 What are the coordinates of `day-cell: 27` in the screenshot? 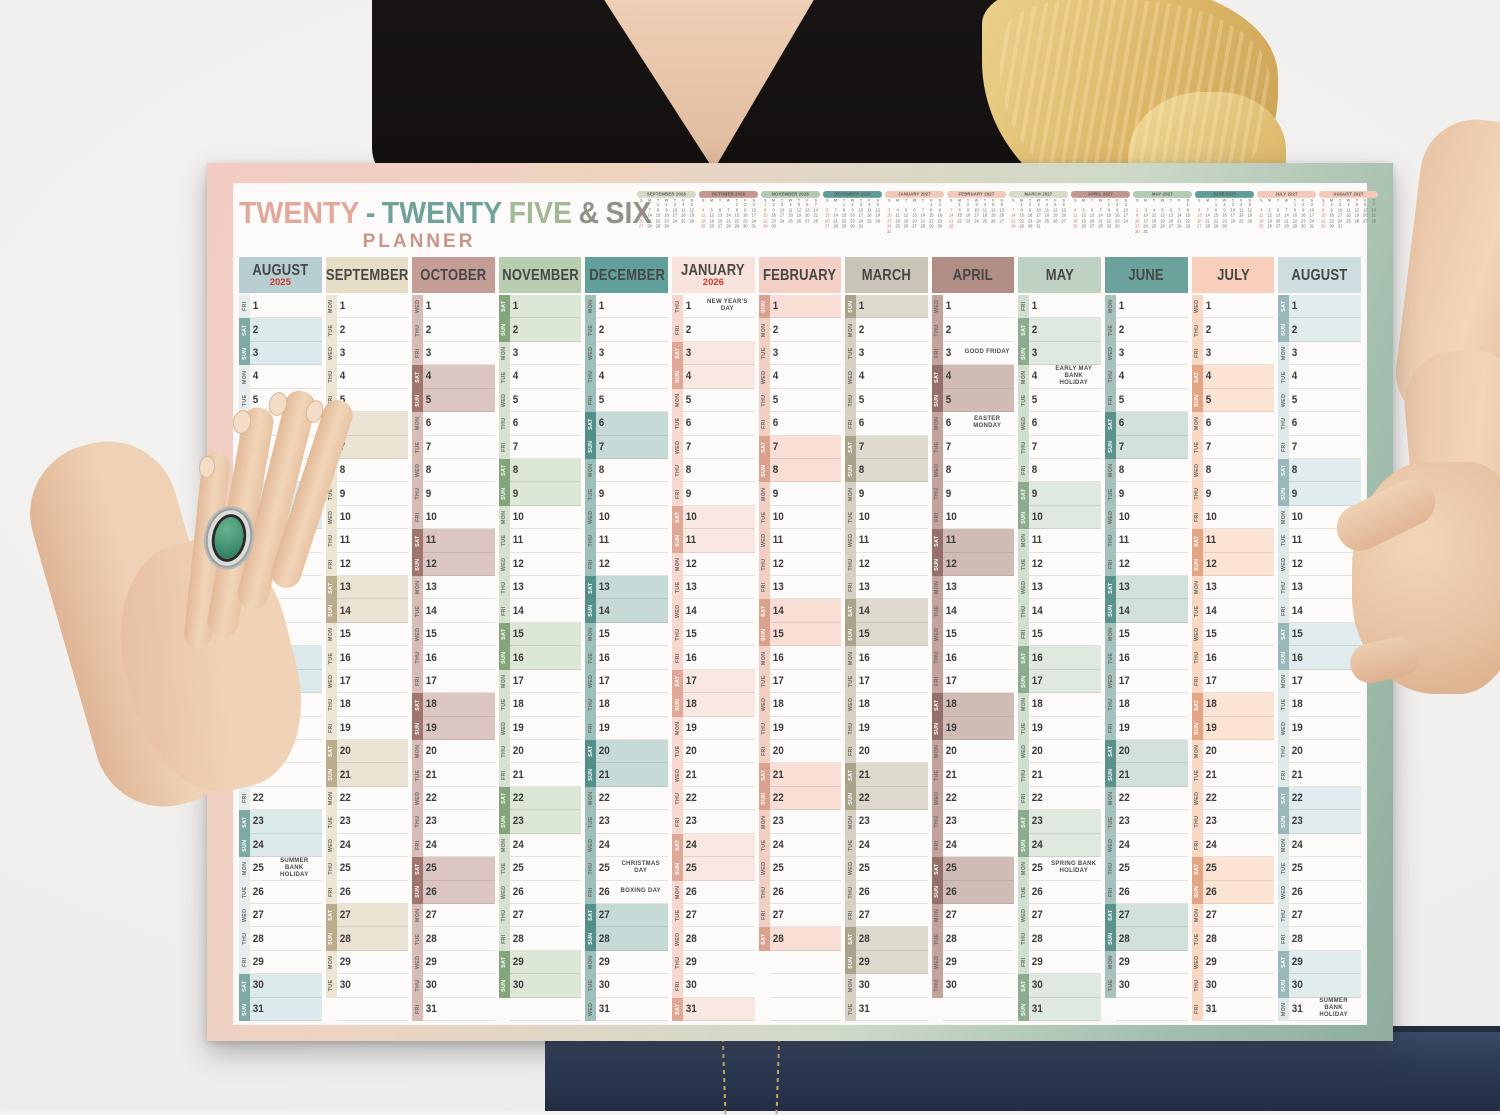 It's located at (1152, 915).